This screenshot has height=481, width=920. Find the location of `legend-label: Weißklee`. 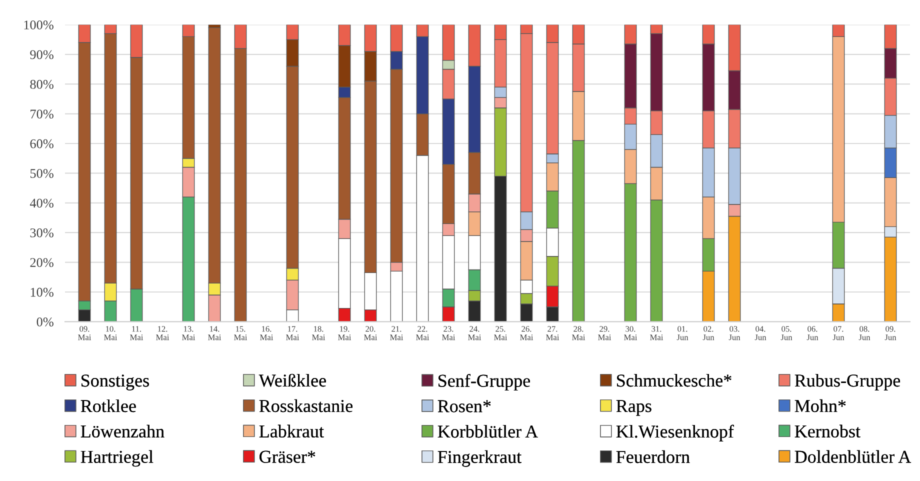

legend-label: Weißklee is located at coordinates (292, 380).